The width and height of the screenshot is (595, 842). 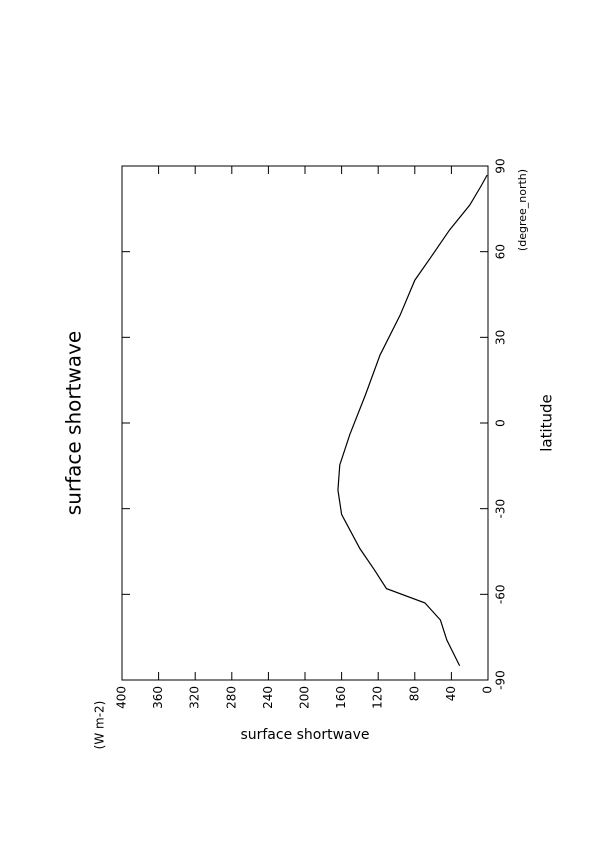 I want to click on y-tick-label: 240, so click(x=268, y=697).